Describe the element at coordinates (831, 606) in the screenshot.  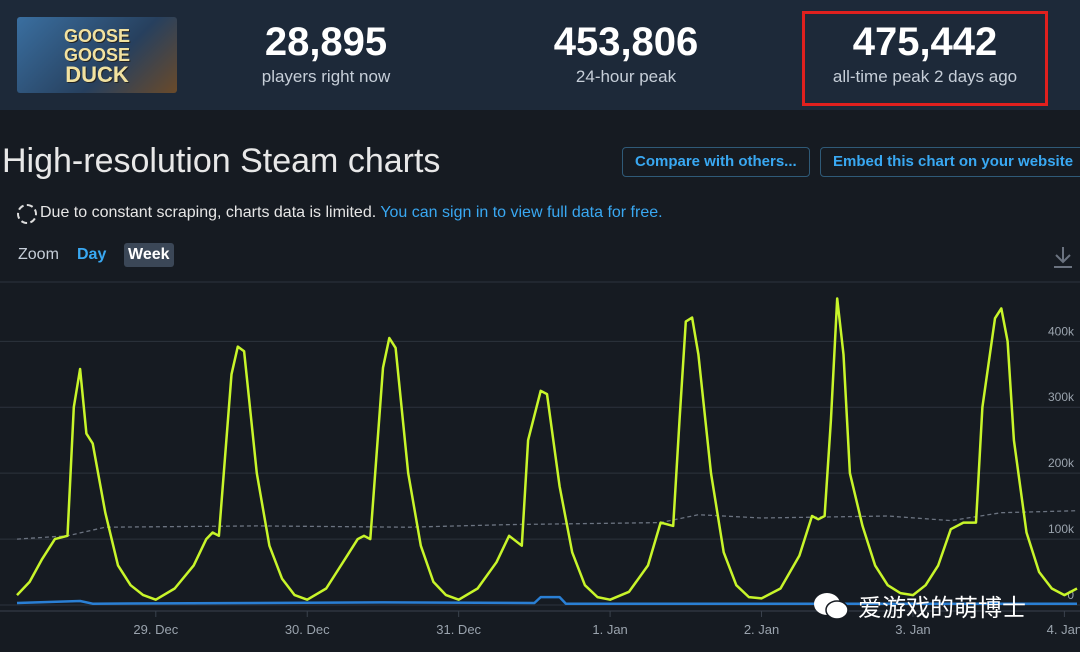
I see `wechat-icon` at that location.